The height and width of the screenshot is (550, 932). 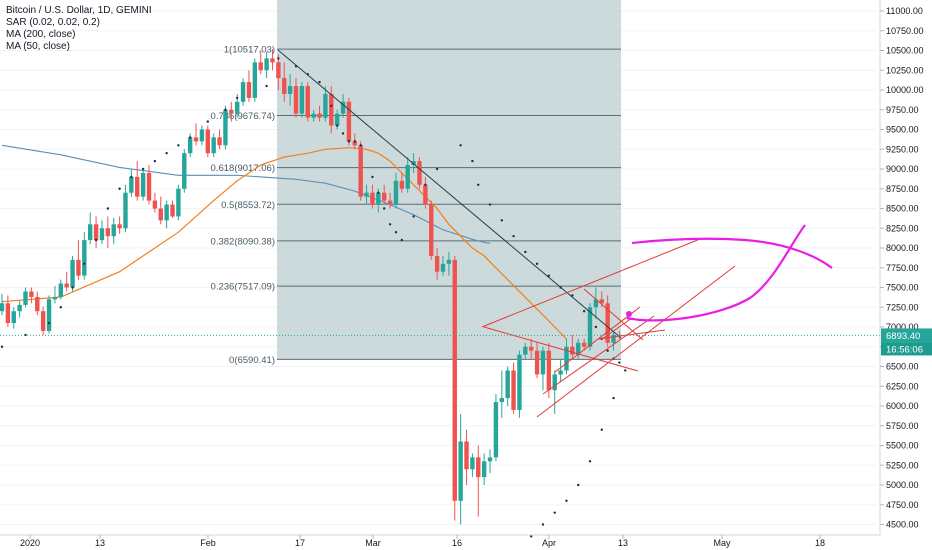 I want to click on time-axis: 2020 13 Feb 17 Mar 16 Apr 13 May 18, so click(x=440, y=541).